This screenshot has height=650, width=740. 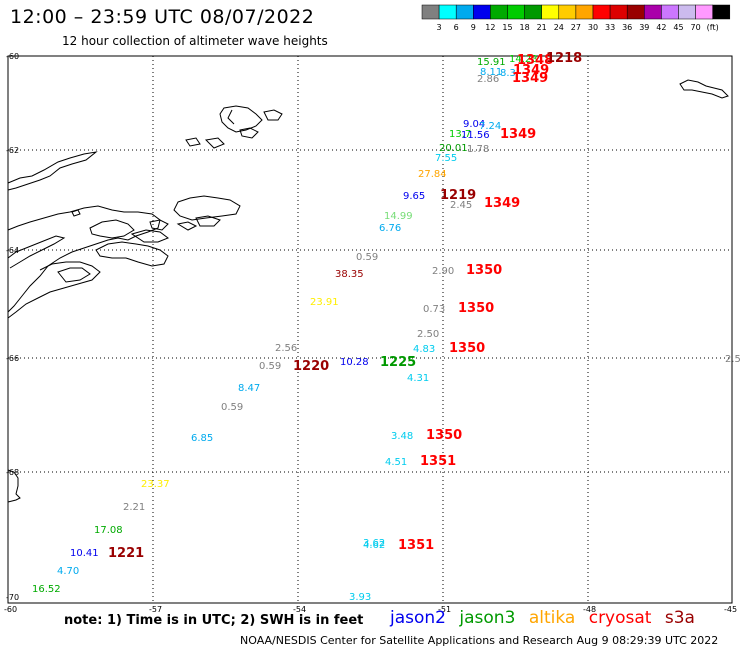 What do you see at coordinates (202, 438) in the screenshot?
I see `wave-height-label: 6.85` at bounding box center [202, 438].